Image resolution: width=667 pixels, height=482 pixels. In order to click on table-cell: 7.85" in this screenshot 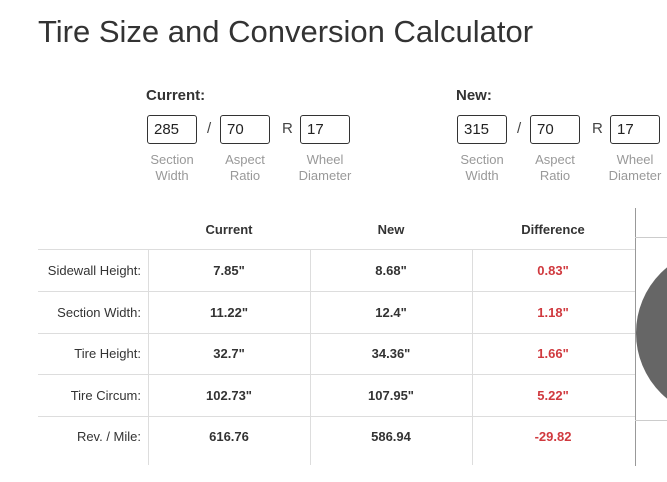, I will do `click(229, 270)`.